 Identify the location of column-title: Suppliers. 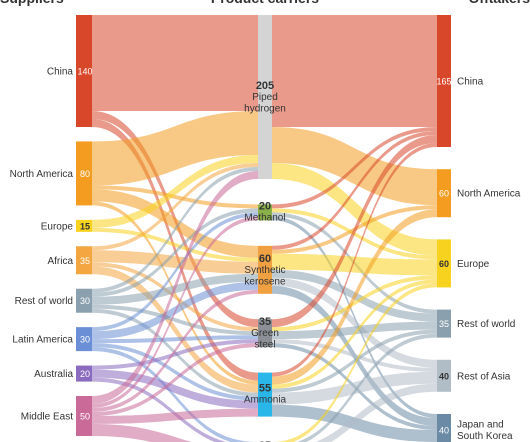
(32, 3).